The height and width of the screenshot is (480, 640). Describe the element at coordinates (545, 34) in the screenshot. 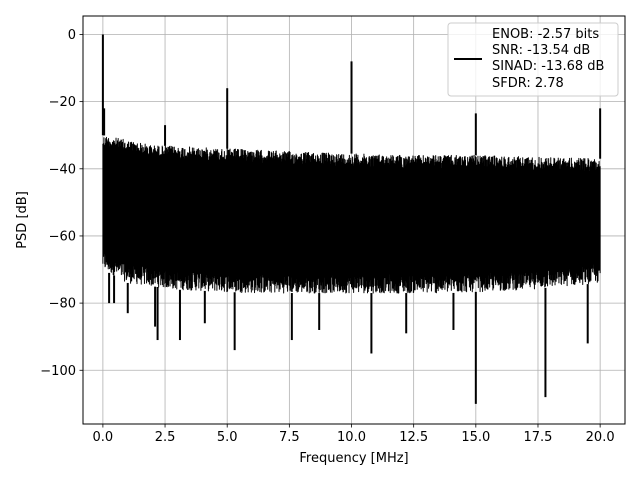

I see `legend-entry-enob: ENOB: -2.57 bits` at that location.